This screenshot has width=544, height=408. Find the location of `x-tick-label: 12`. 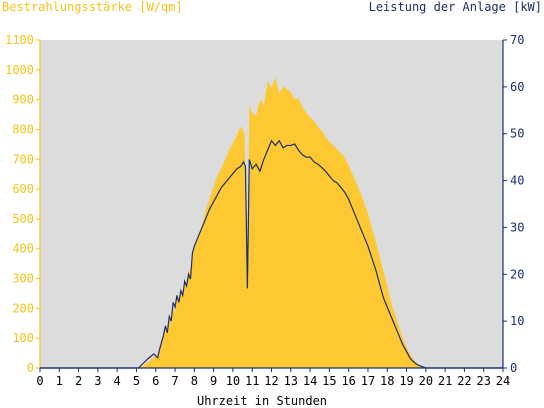

x-tick-label: 12 is located at coordinates (271, 381).